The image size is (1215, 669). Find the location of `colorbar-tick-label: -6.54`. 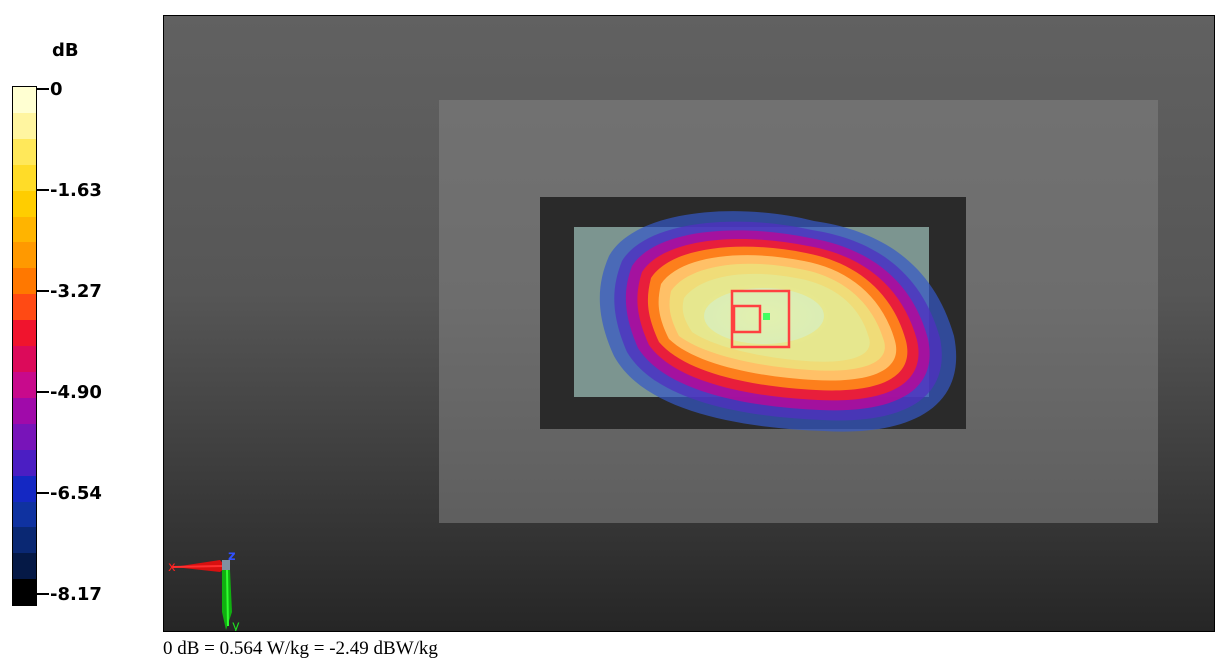

colorbar-tick-label: -6.54 is located at coordinates (76, 493).